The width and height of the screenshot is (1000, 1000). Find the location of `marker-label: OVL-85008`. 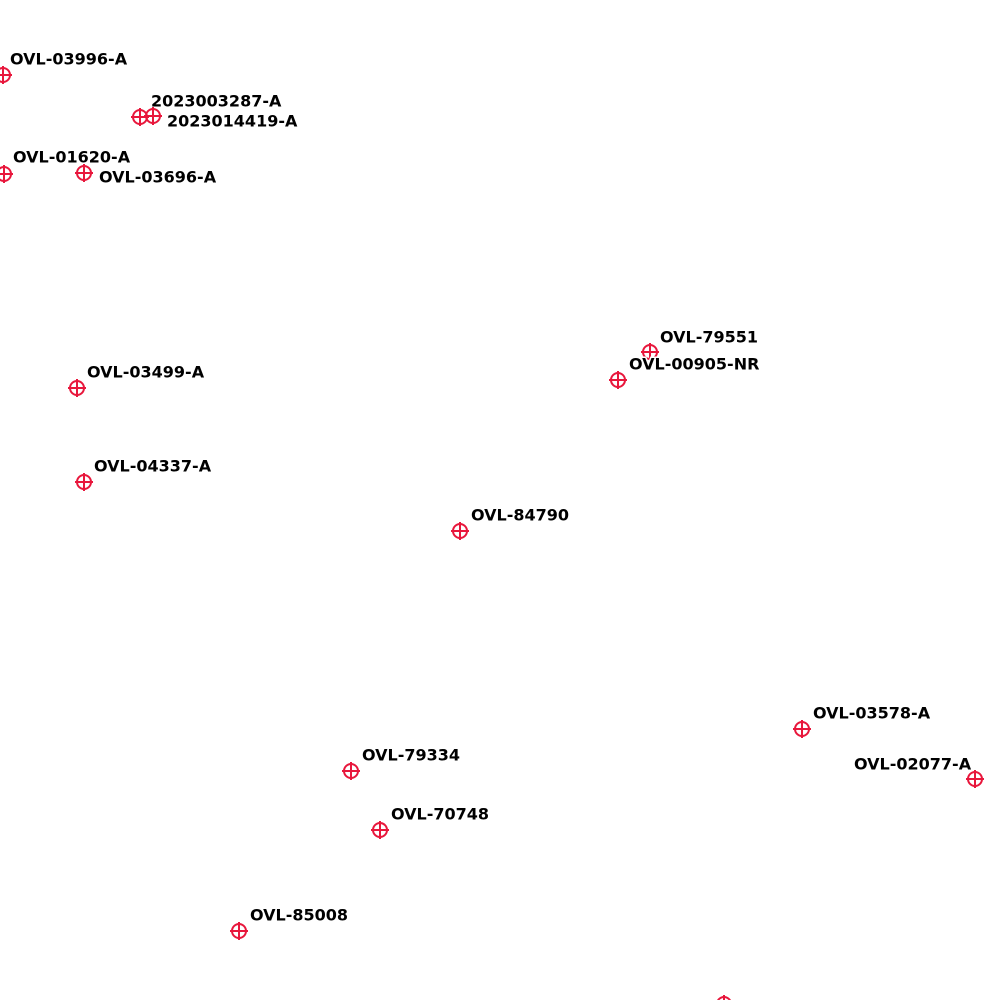

marker-label: OVL-85008 is located at coordinates (299, 915).